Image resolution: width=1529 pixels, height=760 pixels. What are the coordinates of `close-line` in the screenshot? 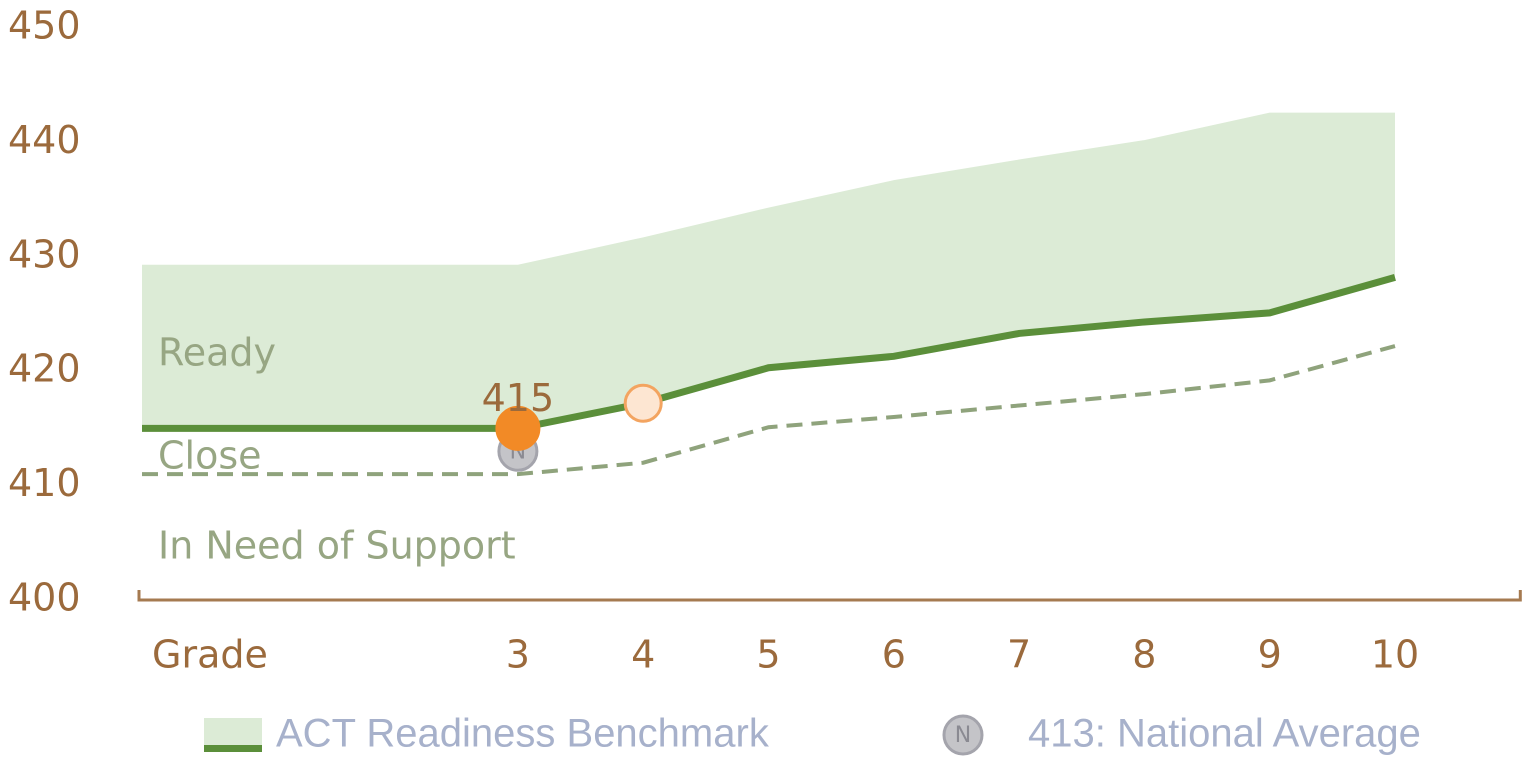 It's located at (769, 410).